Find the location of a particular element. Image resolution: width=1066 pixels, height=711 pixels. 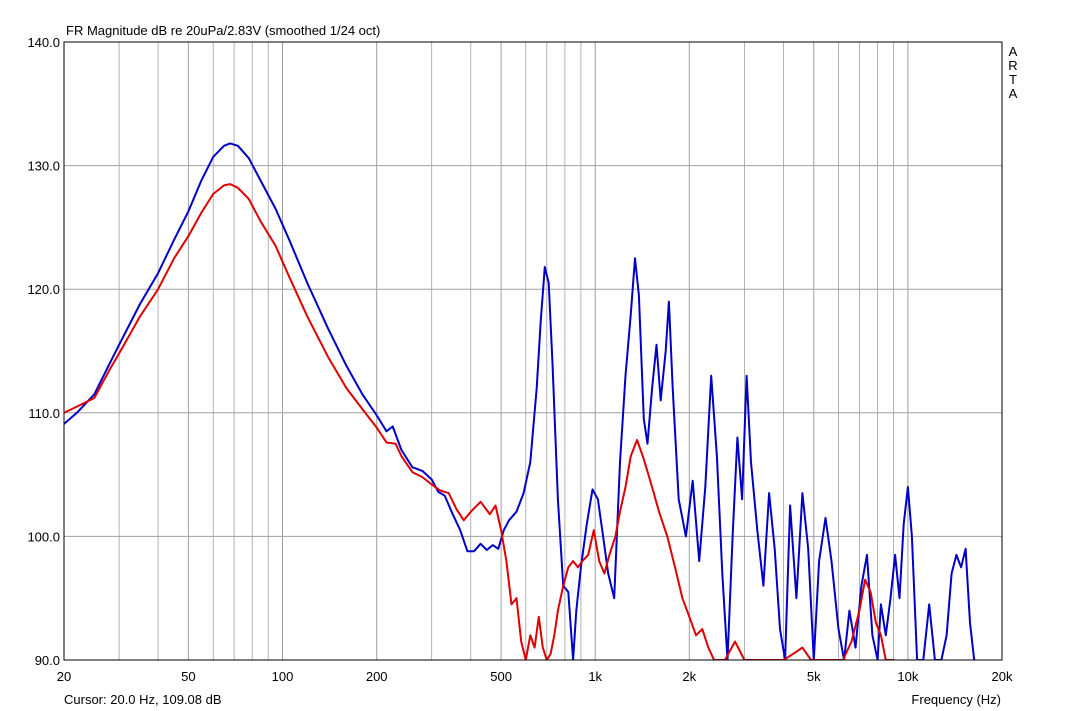

y-tick-label: 130.0 is located at coordinates (43, 166).